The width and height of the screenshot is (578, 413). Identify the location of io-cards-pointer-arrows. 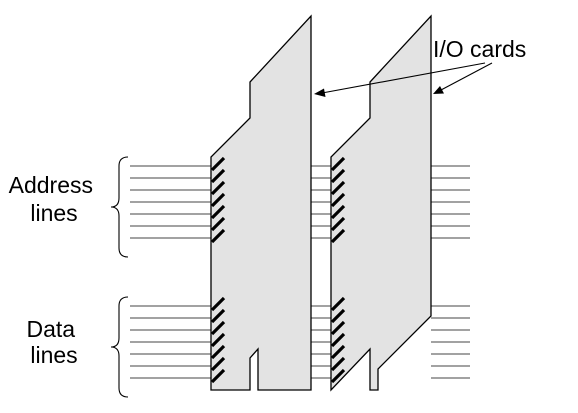
(403, 79).